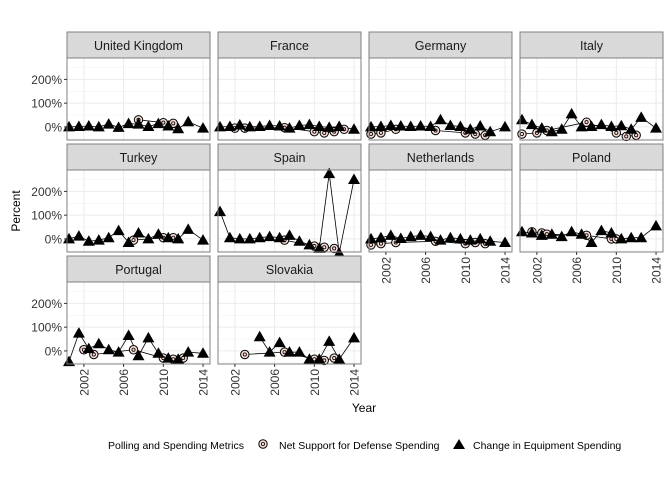  Describe the element at coordinates (46, 304) in the screenshot. I see `y-tick-label: 200%` at that location.